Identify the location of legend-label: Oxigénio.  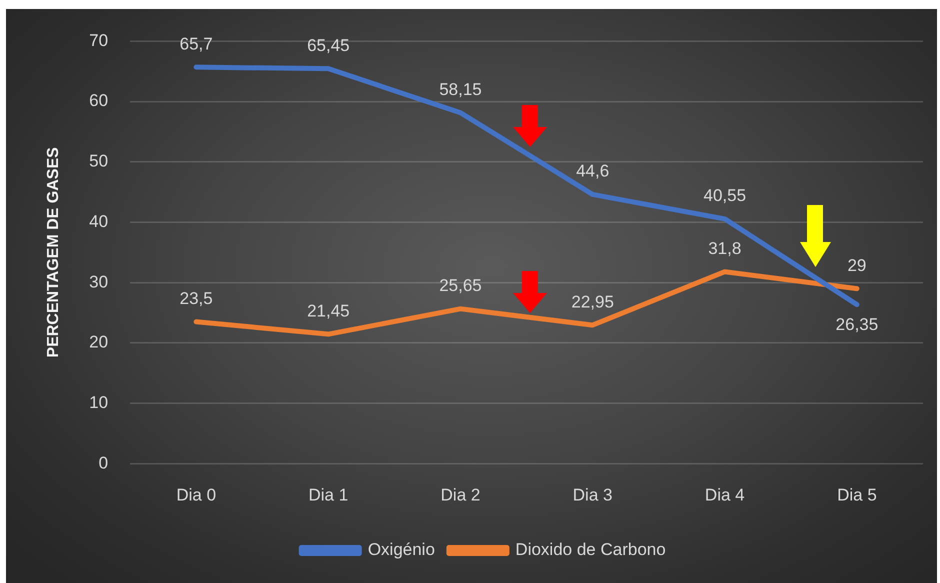
(401, 550).